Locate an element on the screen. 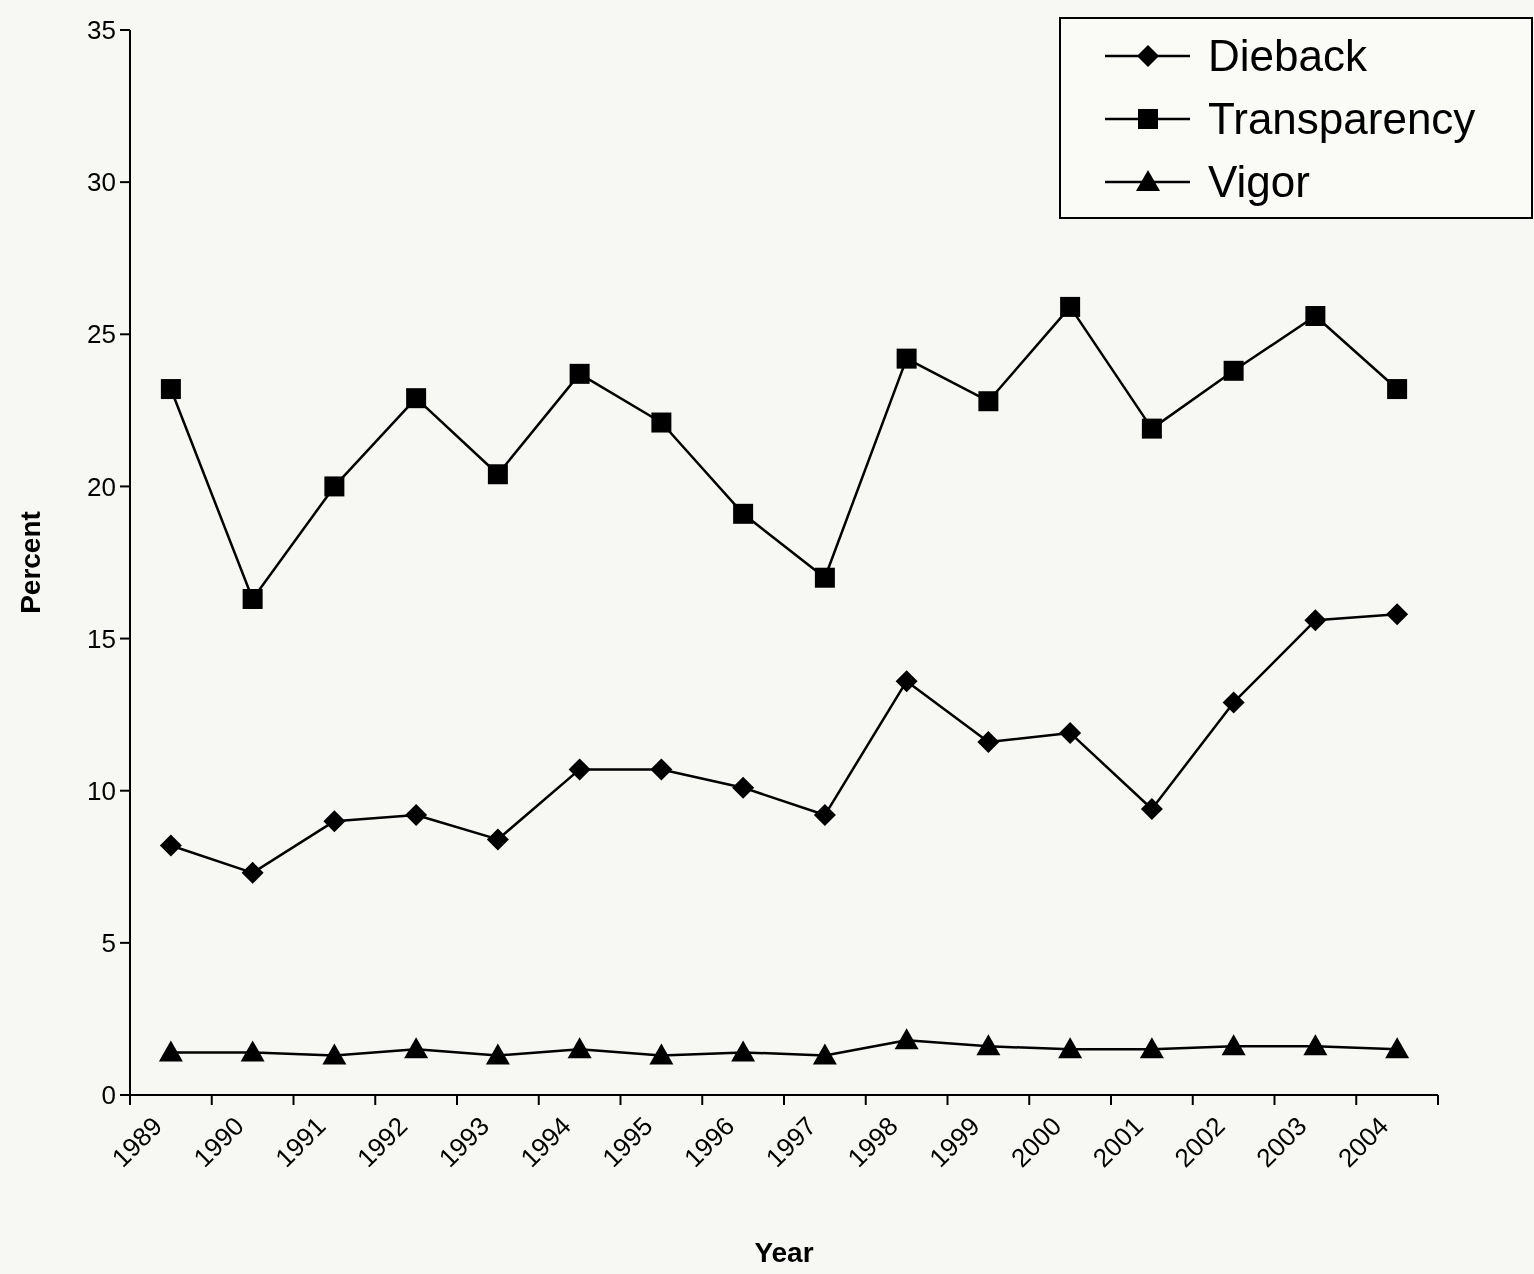 The width and height of the screenshot is (1534, 1274). y-tick-label: 0 is located at coordinates (108, 1095).